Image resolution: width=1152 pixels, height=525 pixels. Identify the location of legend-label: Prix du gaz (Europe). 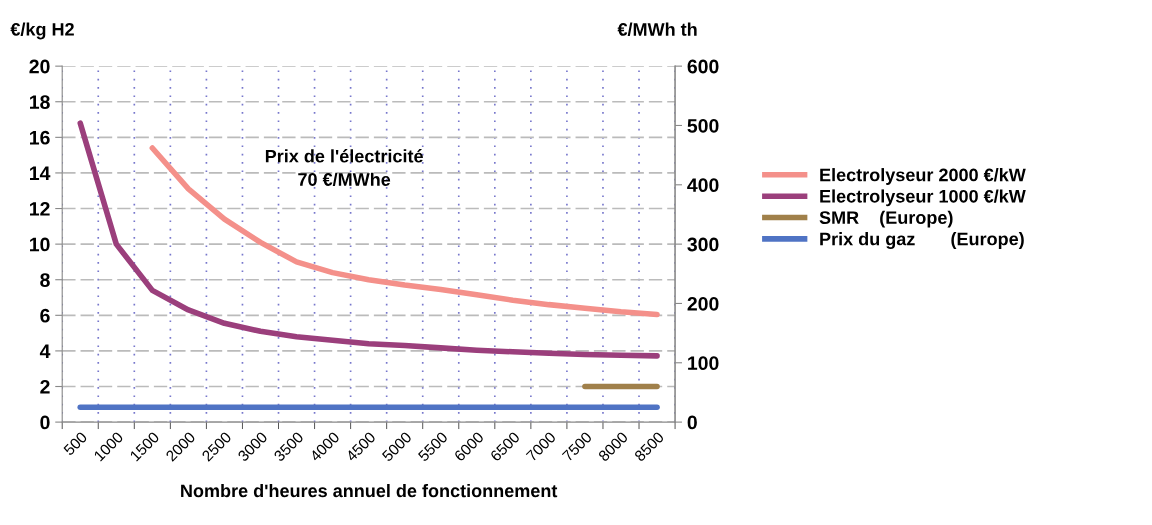
(922, 240).